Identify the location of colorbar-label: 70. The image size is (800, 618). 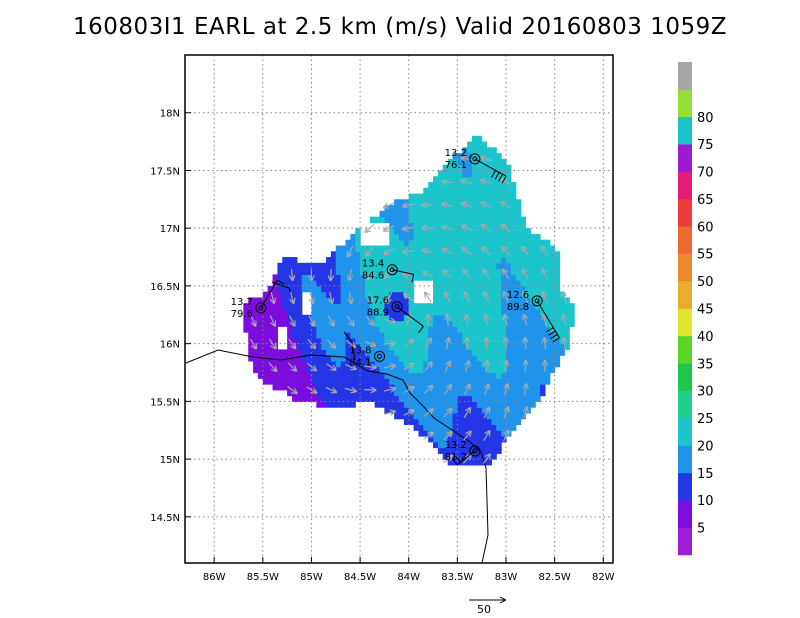
(705, 173).